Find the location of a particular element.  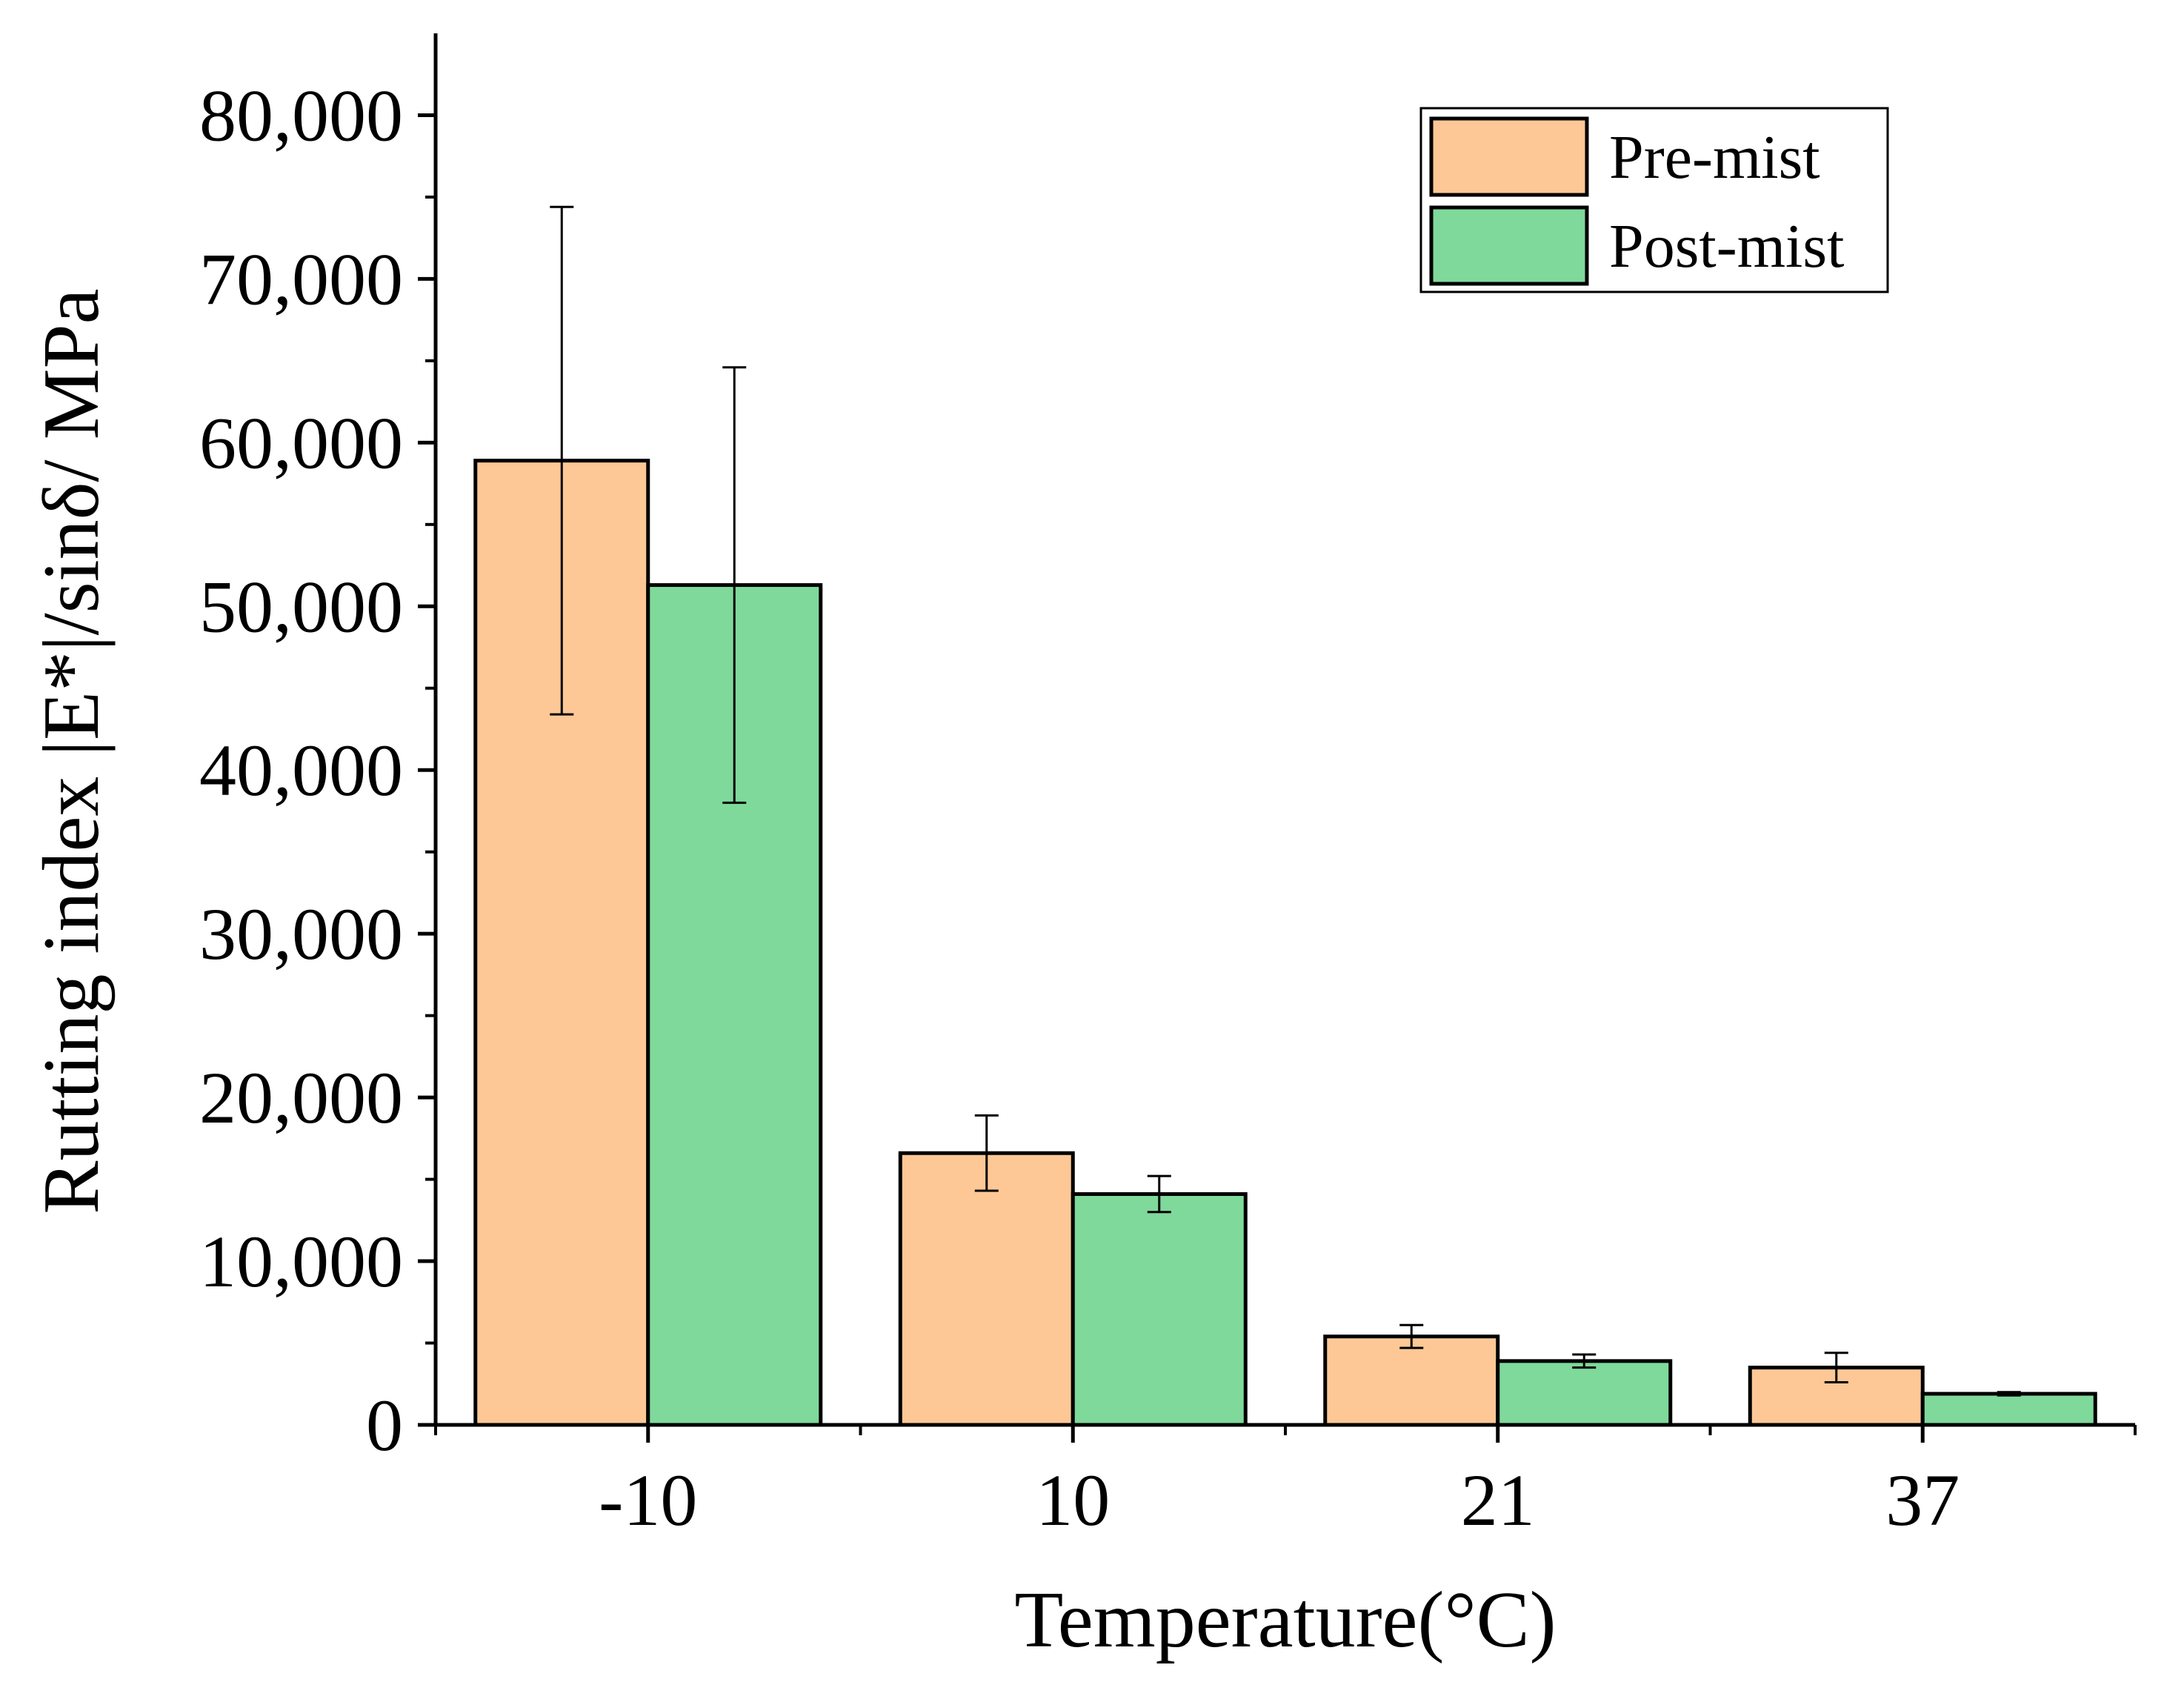

y-tick-label: 0 is located at coordinates (384, 1425).